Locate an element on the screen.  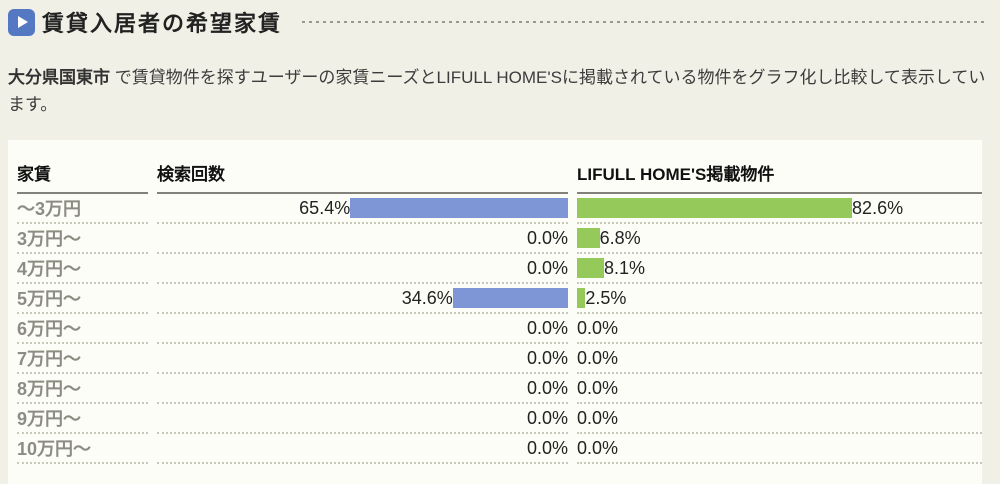
play-triangle is located at coordinates (23, 22).